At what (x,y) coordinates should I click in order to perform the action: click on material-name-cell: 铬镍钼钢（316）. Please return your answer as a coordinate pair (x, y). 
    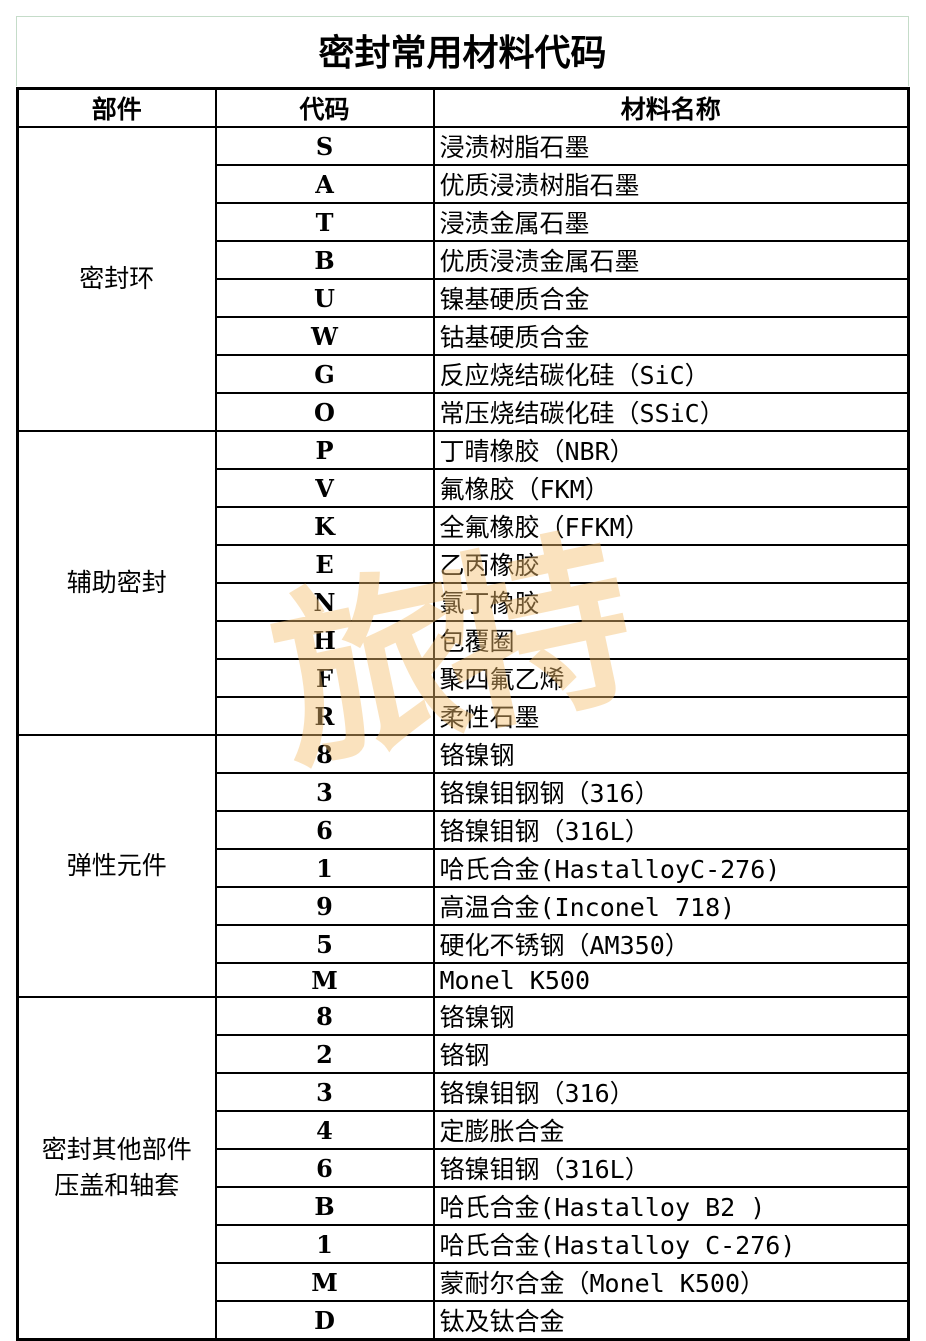
    Looking at the image, I should click on (671, 1092).